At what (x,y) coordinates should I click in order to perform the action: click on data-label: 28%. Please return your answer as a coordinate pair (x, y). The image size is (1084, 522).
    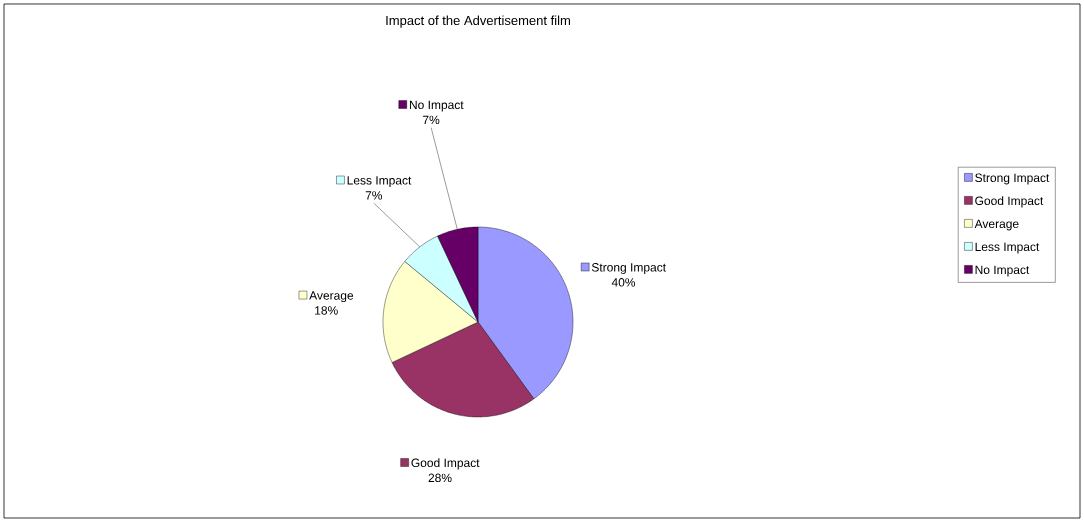
    Looking at the image, I should click on (440, 478).